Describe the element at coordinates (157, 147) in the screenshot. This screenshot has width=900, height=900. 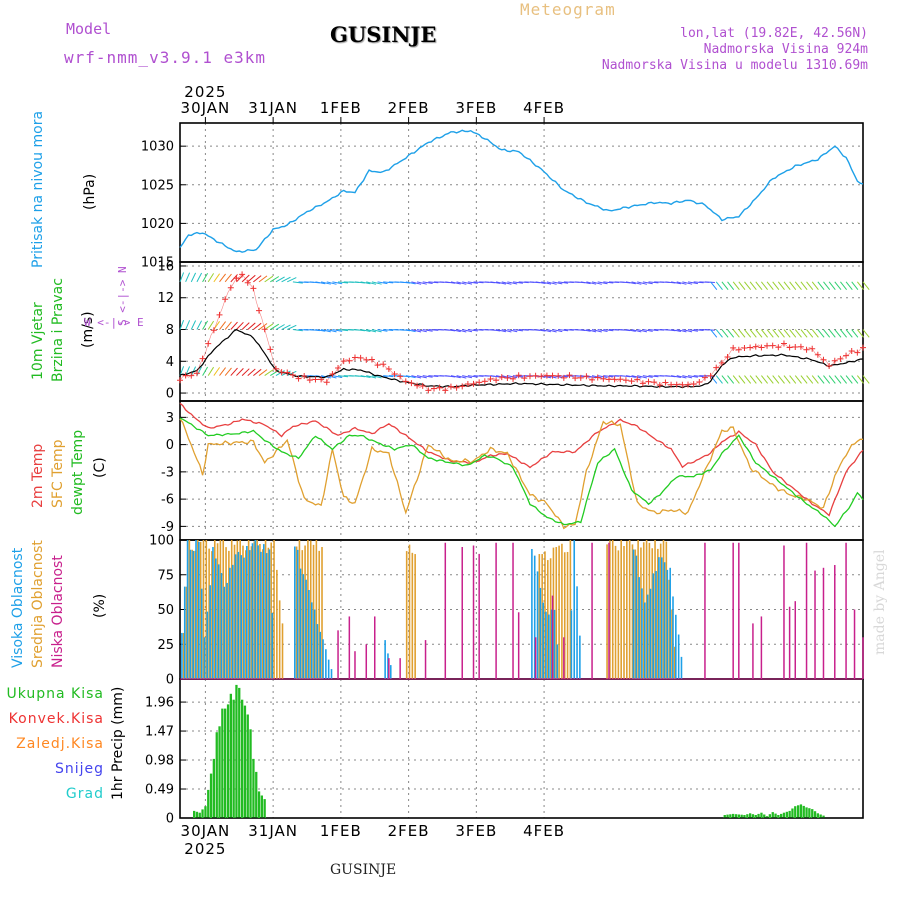
I see `y-tick-label: 1030` at that location.